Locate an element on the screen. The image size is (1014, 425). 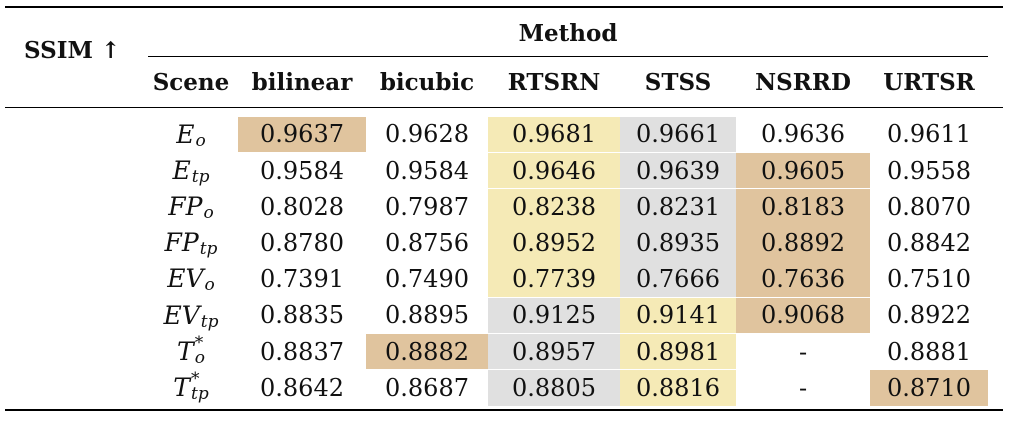
value-cell: 0.8028 is located at coordinates (302, 206).